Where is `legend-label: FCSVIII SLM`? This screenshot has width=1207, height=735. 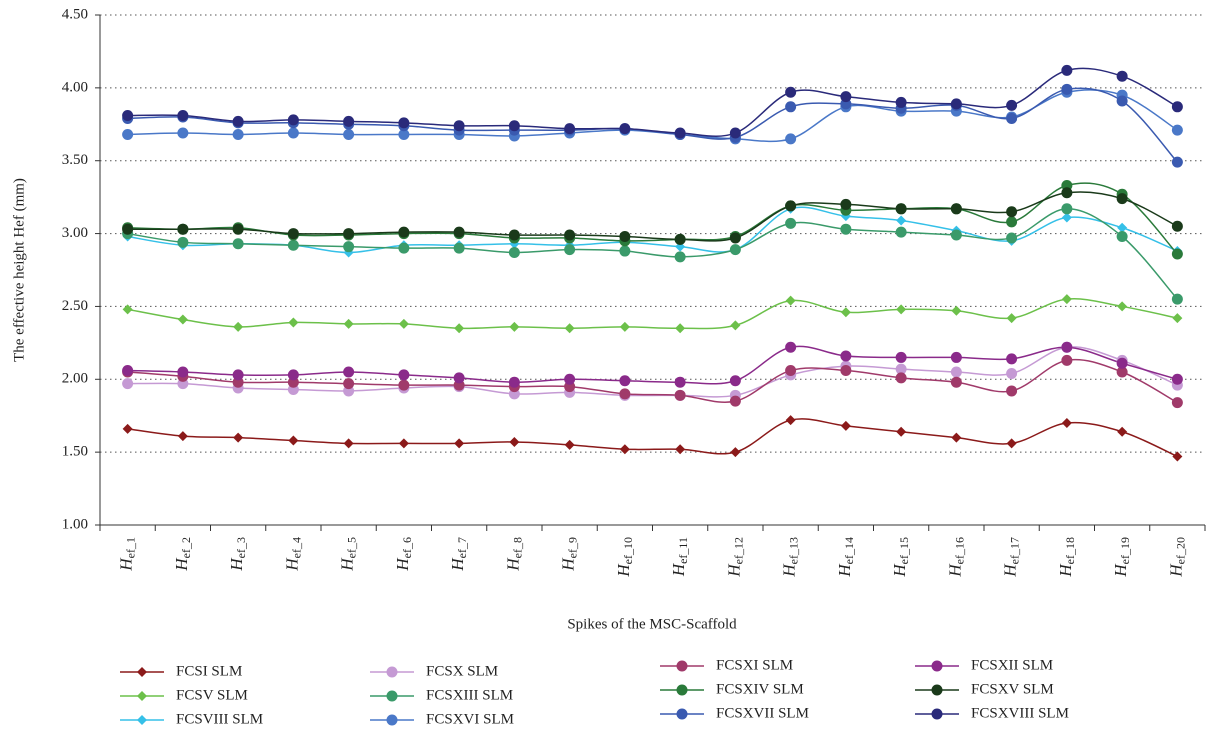
legend-label: FCSVIII SLM is located at coordinates (219, 719).